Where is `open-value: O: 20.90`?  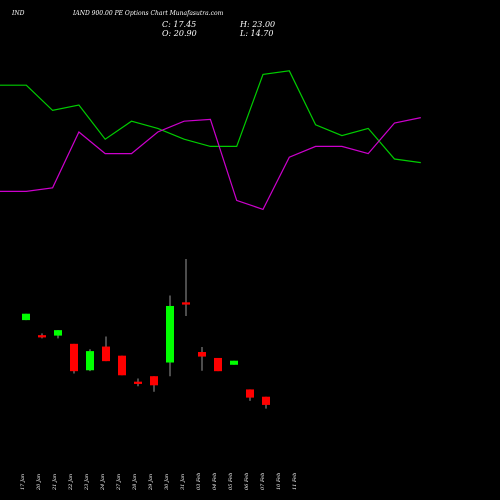 open-value: O: 20.90 is located at coordinates (179, 33).